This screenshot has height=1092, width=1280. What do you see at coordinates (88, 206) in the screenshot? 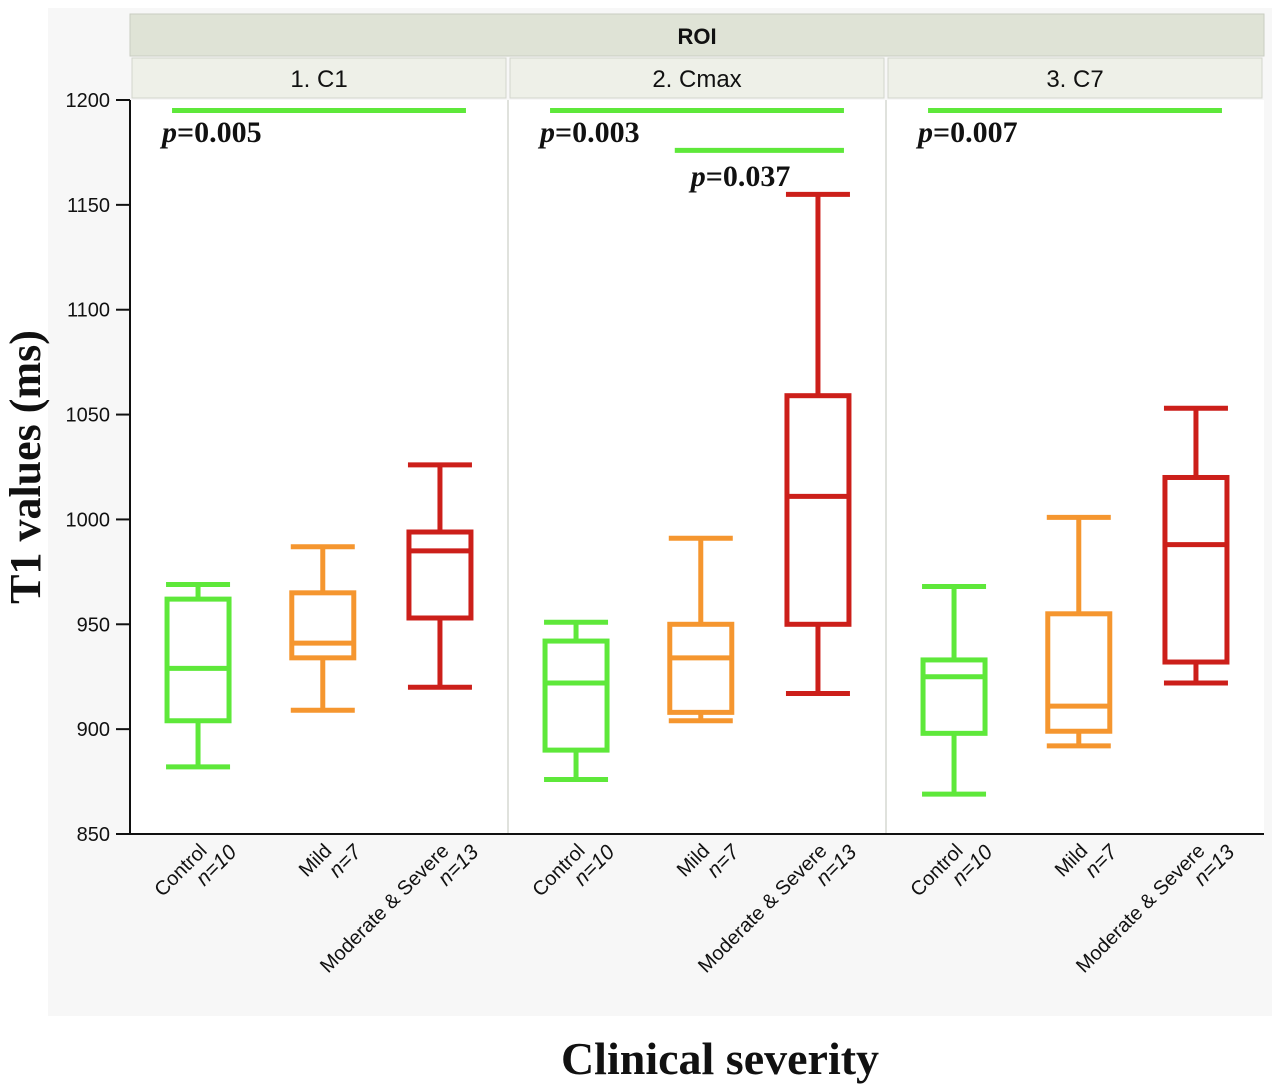
I see `y-tick-label: 1150` at bounding box center [88, 206].